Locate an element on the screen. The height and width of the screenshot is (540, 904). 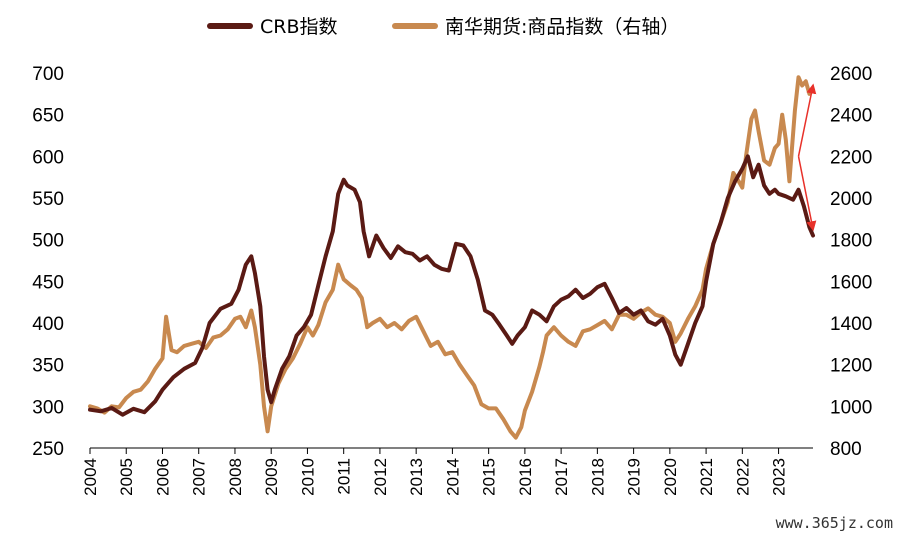
y-right-tick-label: 1000 is located at coordinates (851, 407).